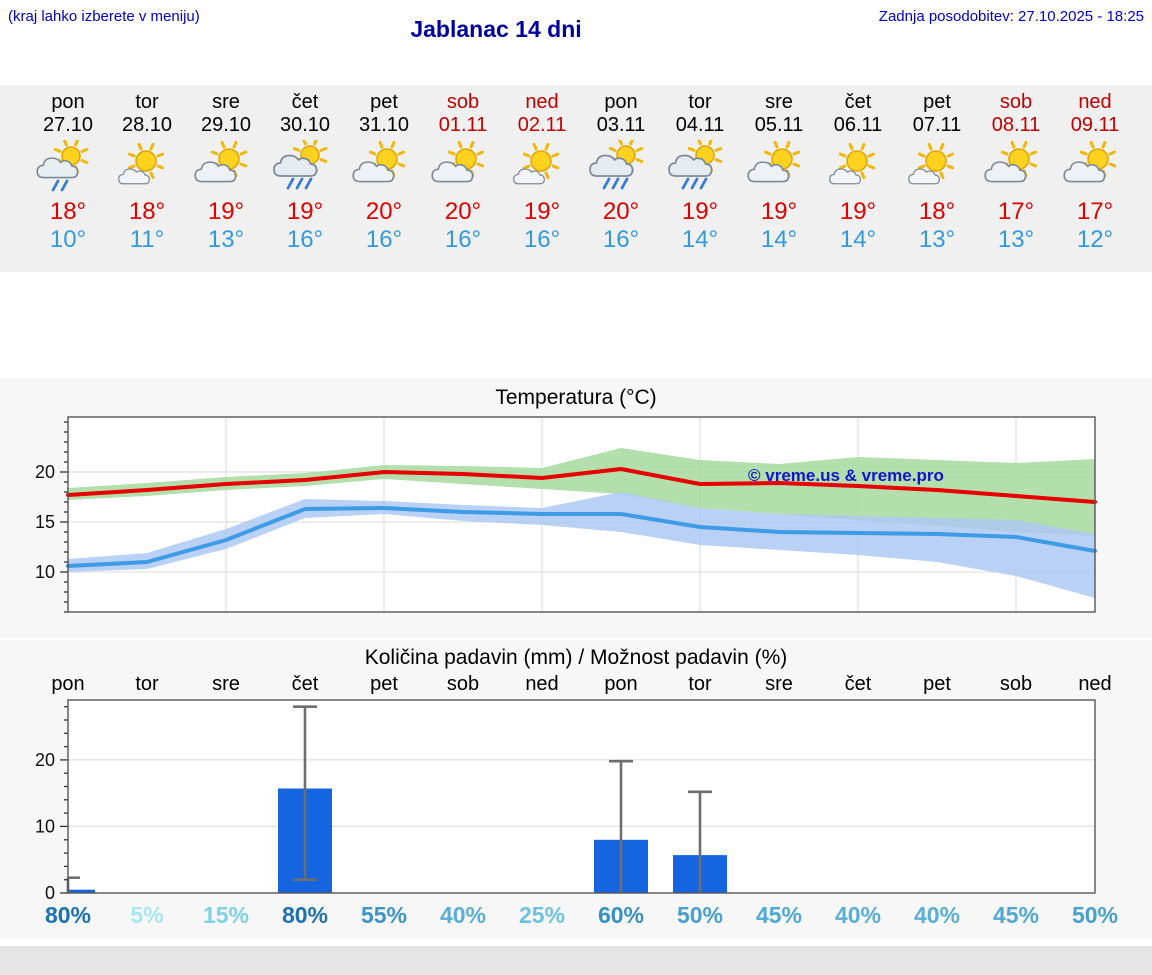  I want to click on forecast-day-column: pon 27.10 18° 10°, so click(68, 178).